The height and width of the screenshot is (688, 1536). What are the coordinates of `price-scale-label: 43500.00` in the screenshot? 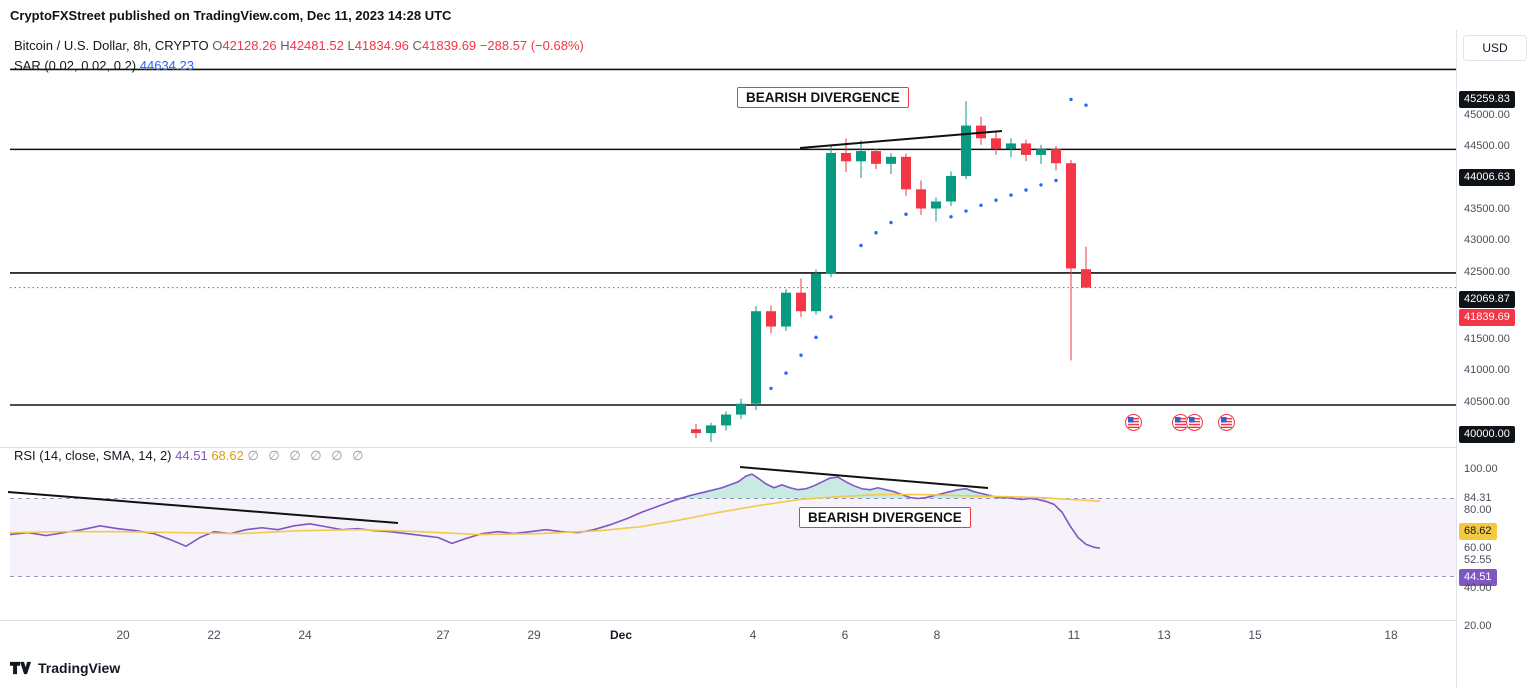 It's located at (1487, 209).